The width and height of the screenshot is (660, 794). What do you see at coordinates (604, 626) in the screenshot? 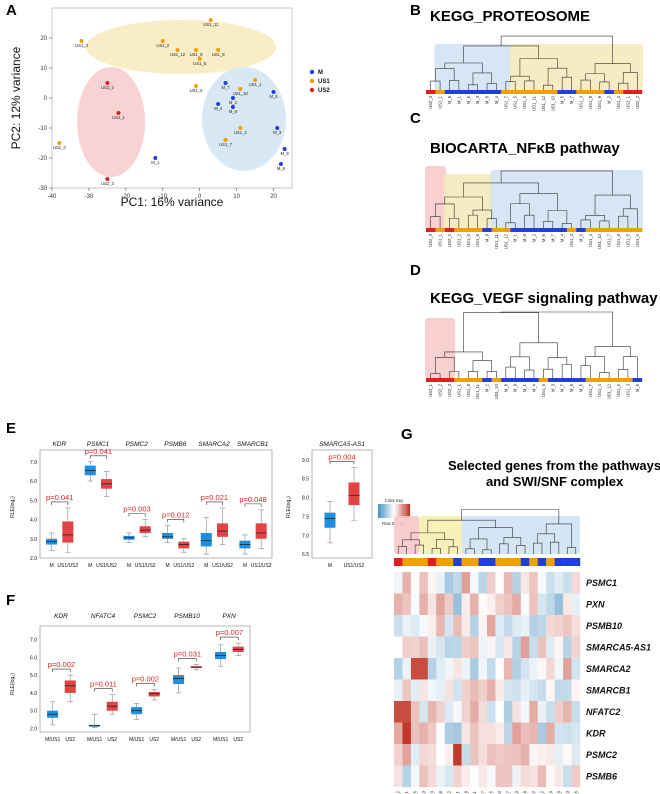
I see `heatmap-gene-label: PSMB10` at bounding box center [604, 626].